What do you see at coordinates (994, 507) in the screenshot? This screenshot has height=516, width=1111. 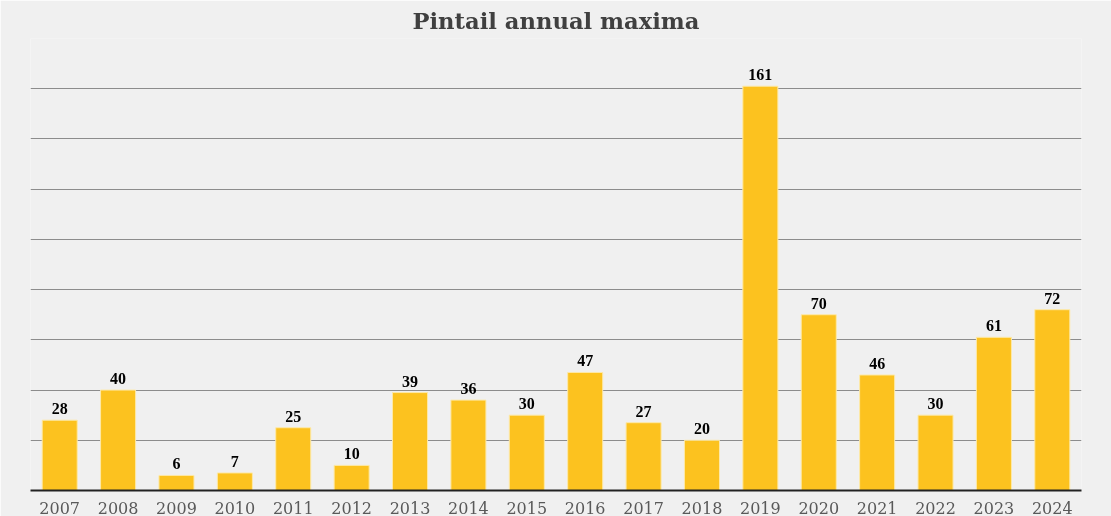 I see `x-tick-label: 2023` at bounding box center [994, 507].